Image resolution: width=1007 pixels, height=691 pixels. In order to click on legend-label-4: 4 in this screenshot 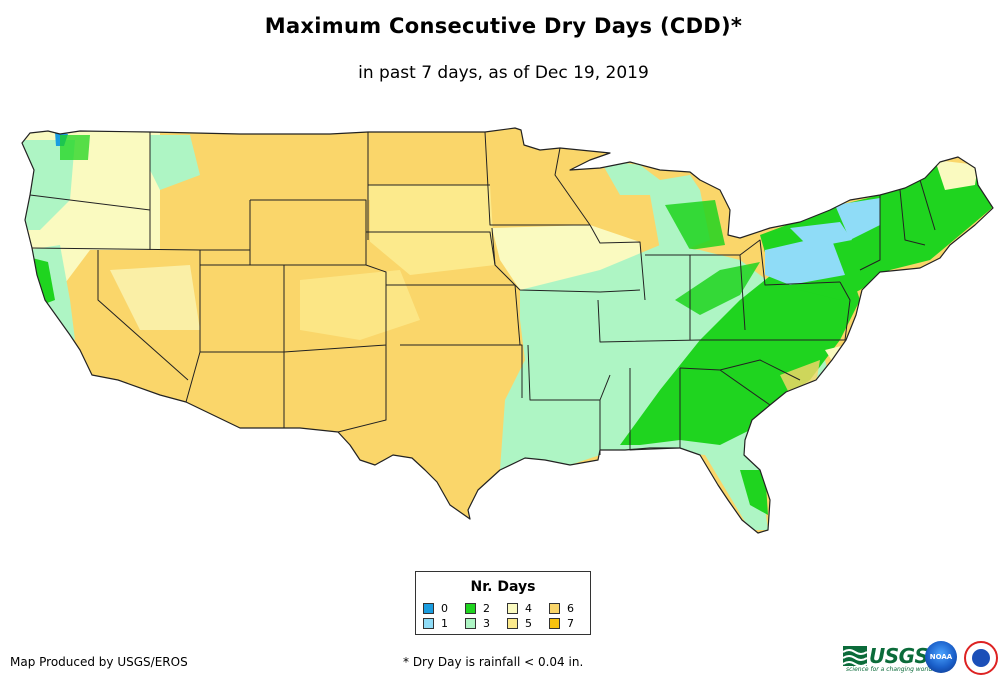, I will do `click(528, 608)`.